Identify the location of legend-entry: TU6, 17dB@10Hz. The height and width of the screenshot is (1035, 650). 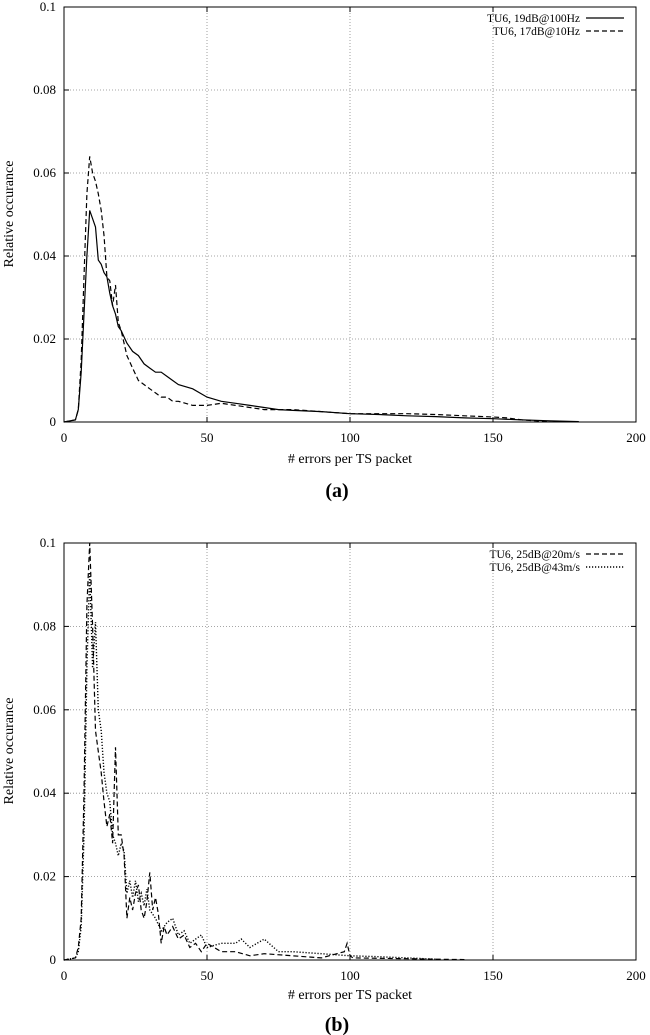
(536, 32).